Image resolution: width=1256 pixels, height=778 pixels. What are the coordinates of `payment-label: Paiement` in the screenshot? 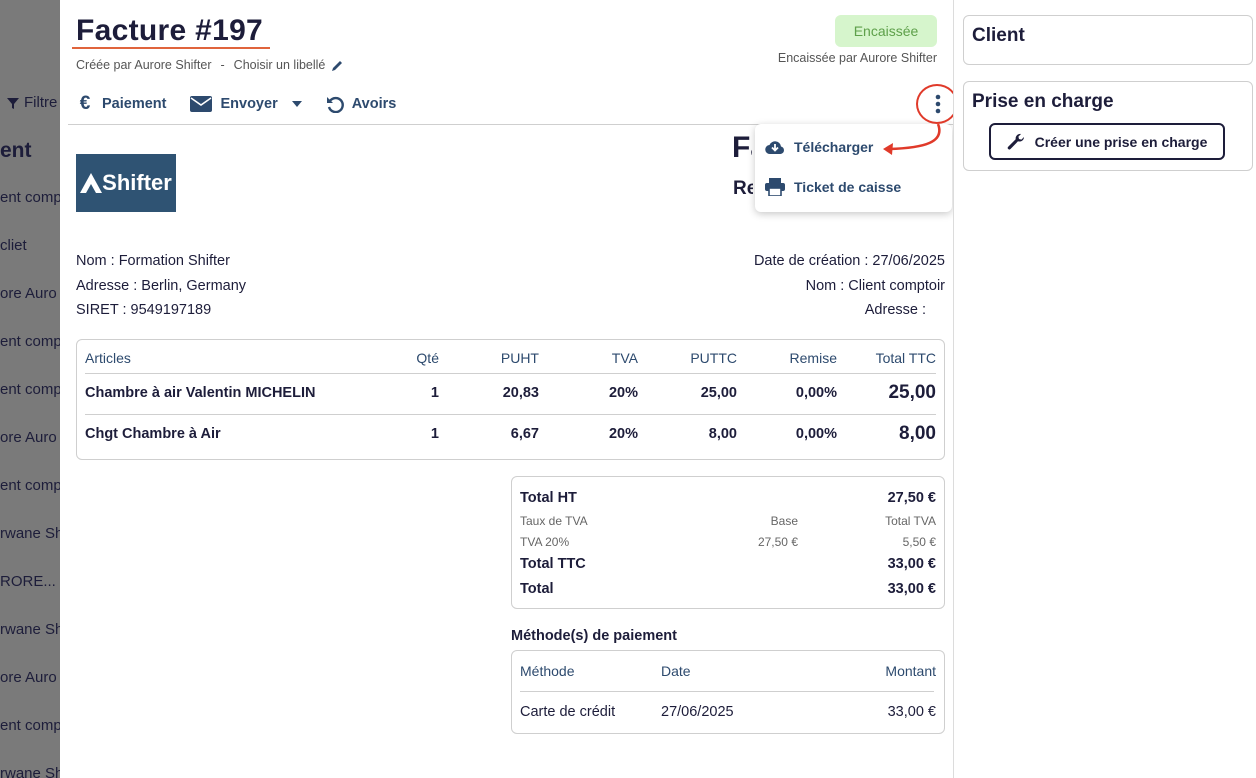 It's located at (134, 104).